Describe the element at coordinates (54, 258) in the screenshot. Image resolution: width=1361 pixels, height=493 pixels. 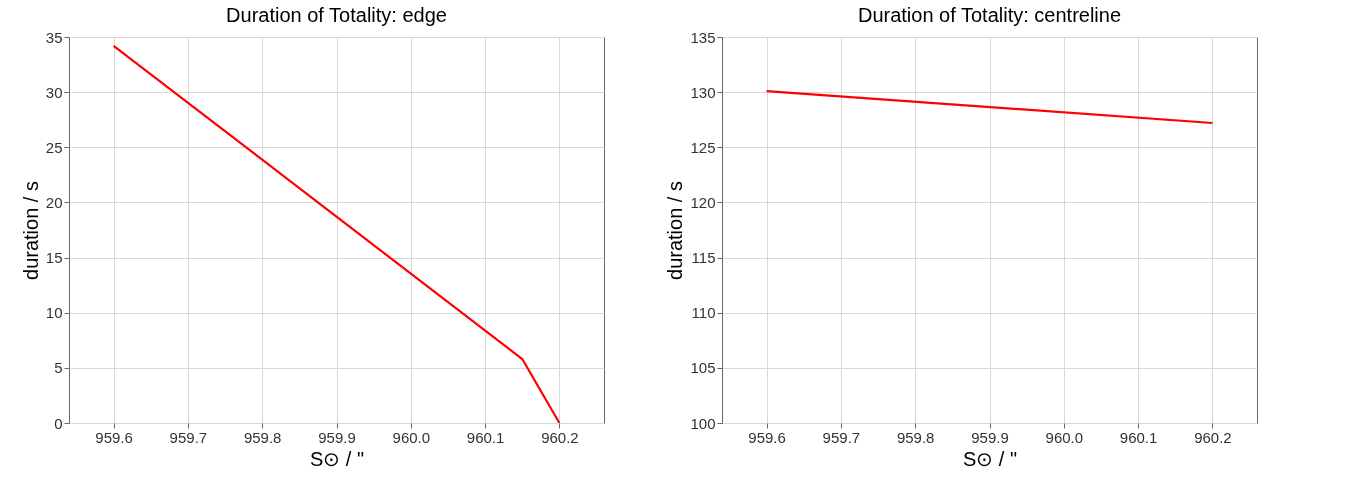
I see `y-tick-label: 15` at that location.